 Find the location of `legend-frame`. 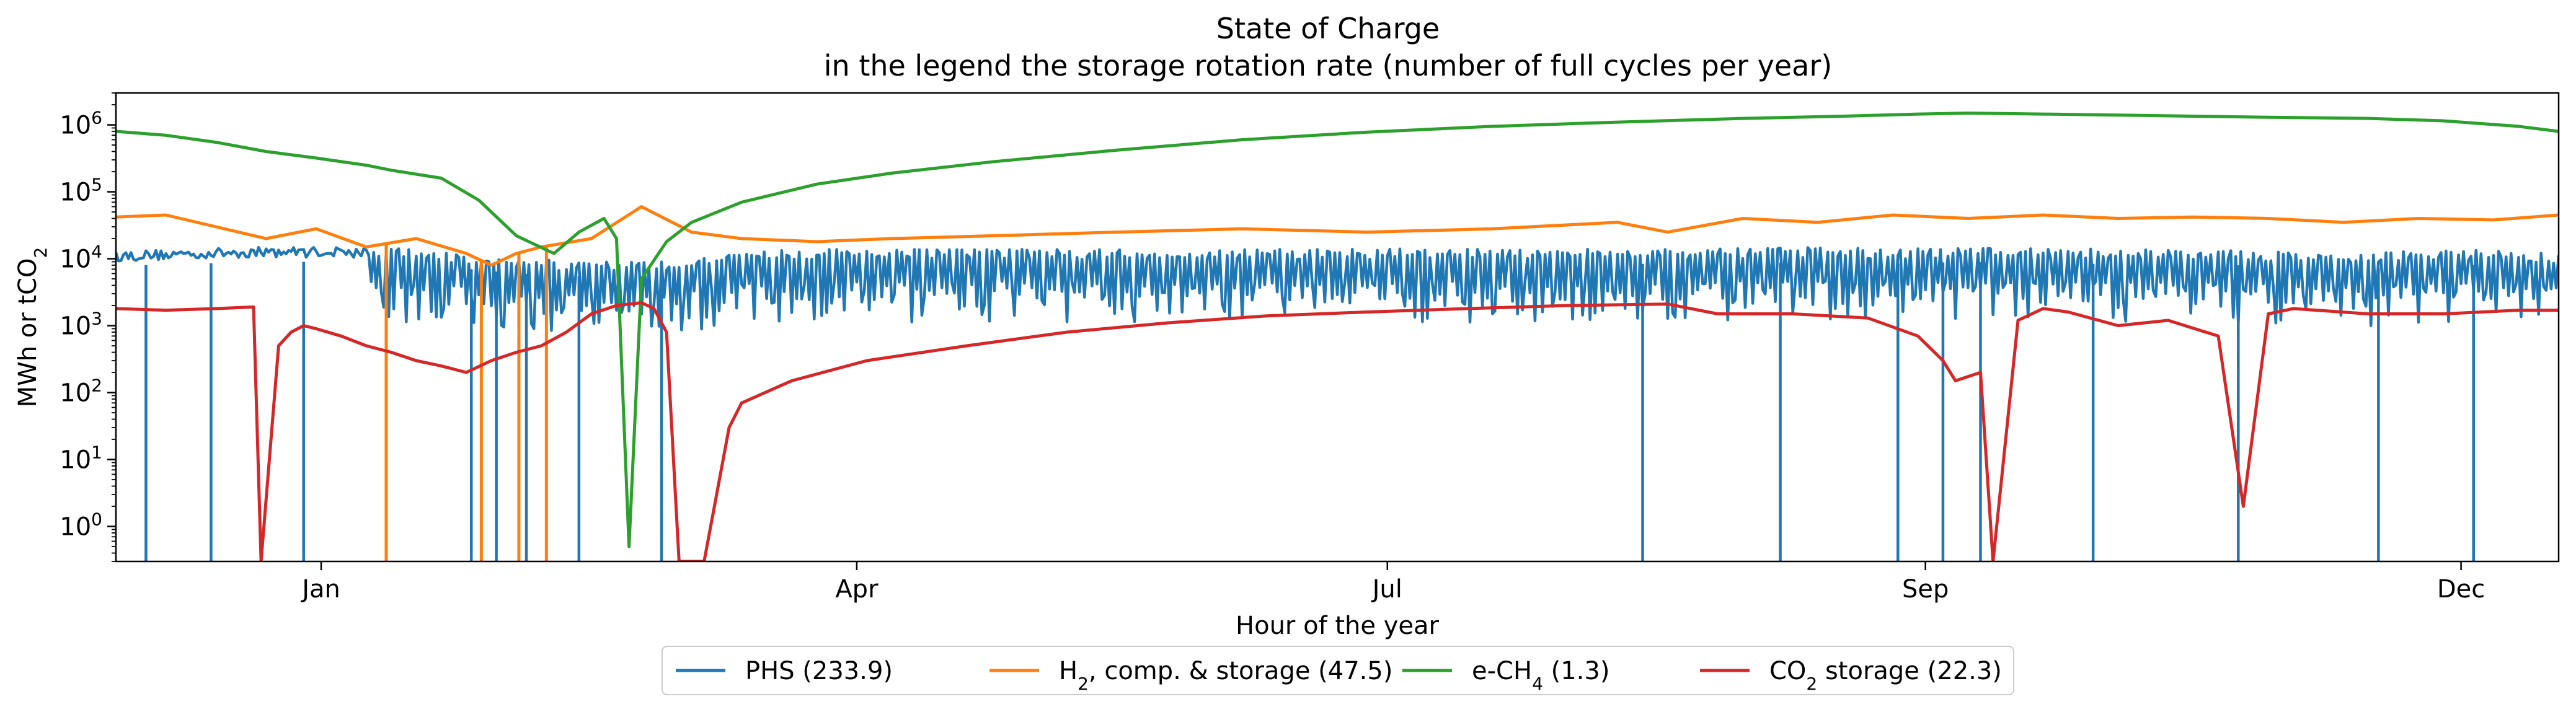

legend-frame is located at coordinates (1338, 670).